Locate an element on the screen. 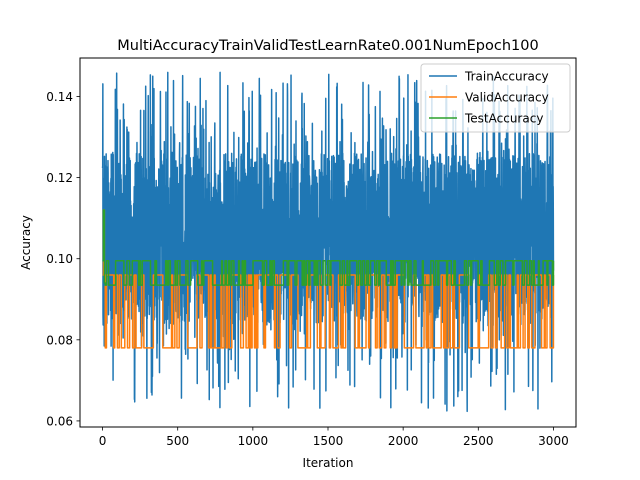 The image size is (640, 480). legend-box is located at coordinates (495, 98).